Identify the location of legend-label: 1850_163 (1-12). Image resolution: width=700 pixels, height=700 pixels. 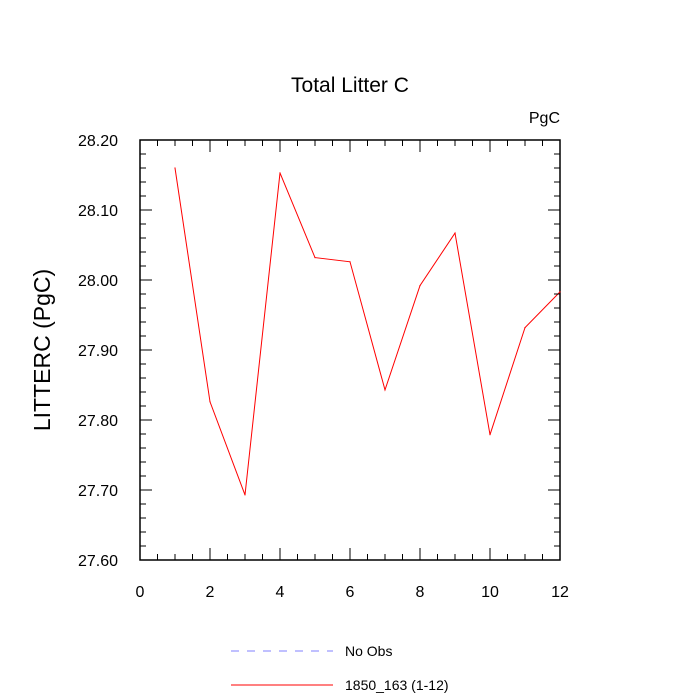
(397, 685).